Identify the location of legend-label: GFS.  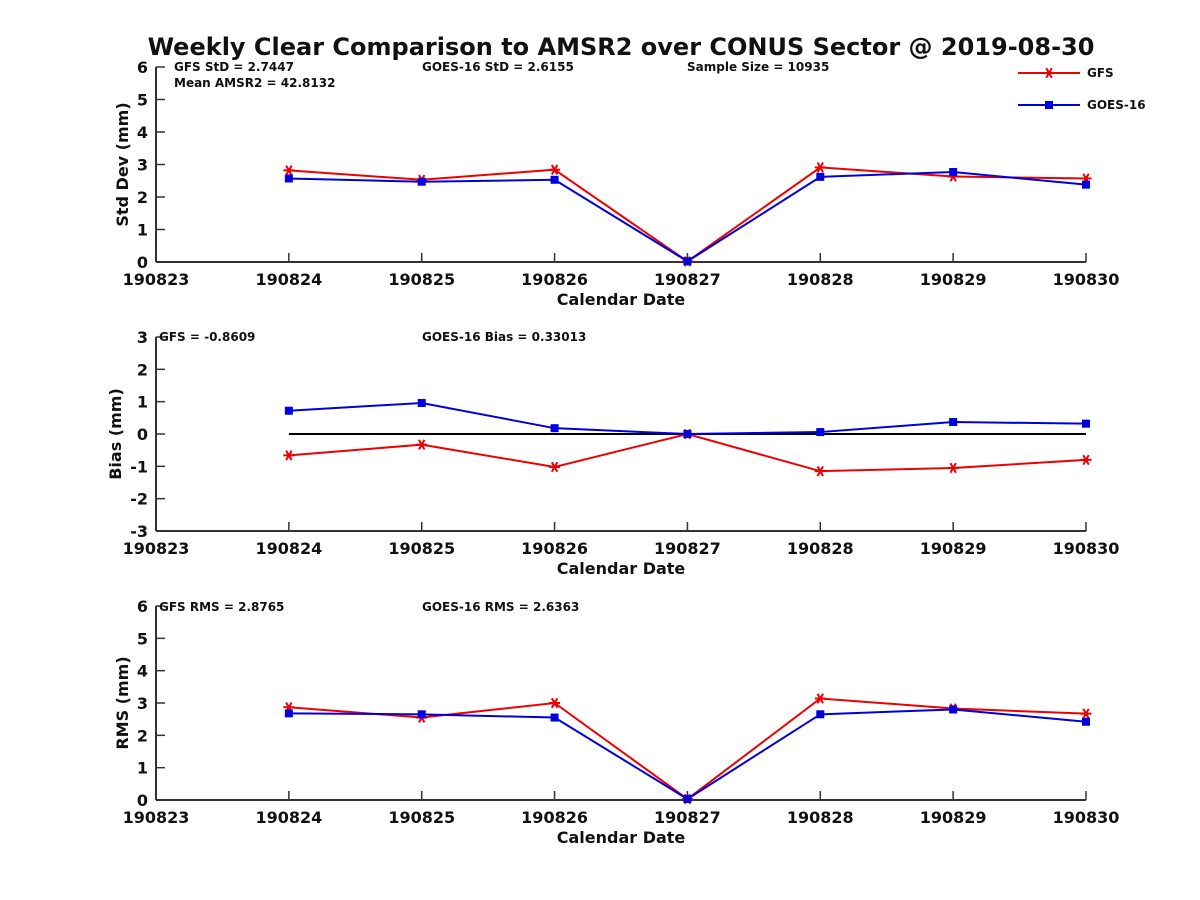
(1100, 73).